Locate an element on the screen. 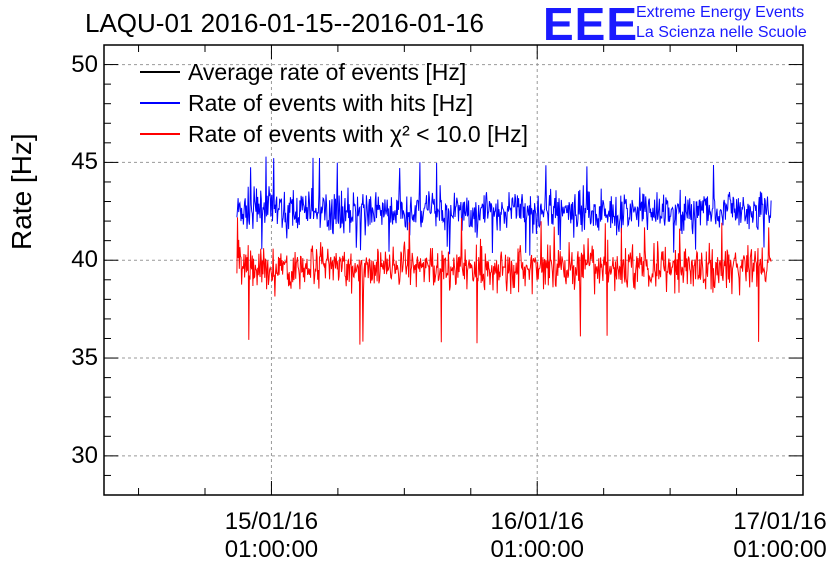 Image resolution: width=836 pixels, height=572 pixels. y-tick-label: 45 is located at coordinates (84, 162).